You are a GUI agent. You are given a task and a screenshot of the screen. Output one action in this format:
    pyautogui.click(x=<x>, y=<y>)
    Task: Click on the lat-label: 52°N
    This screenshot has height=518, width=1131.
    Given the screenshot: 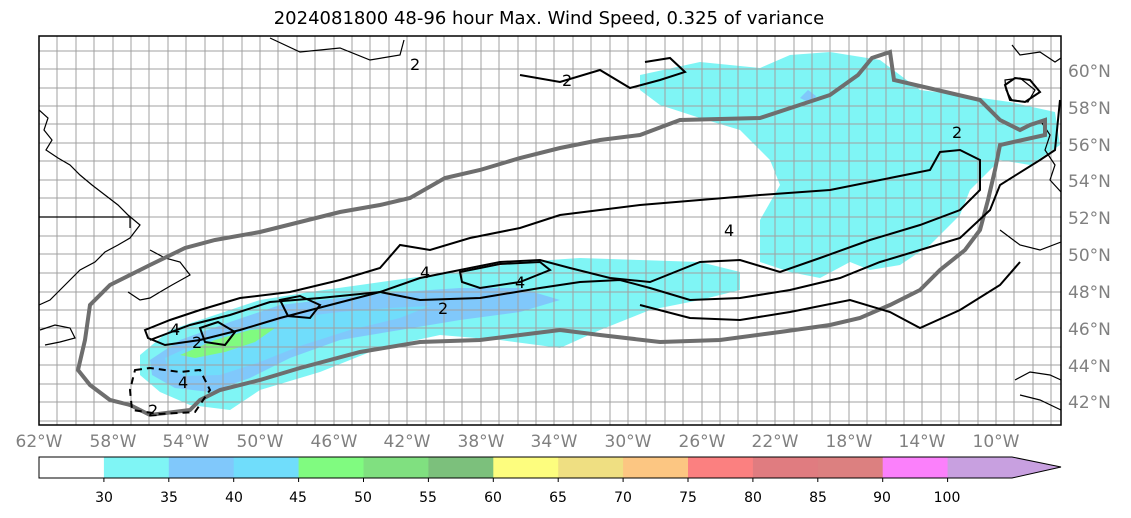 What is the action you would take?
    pyautogui.click(x=1089, y=219)
    